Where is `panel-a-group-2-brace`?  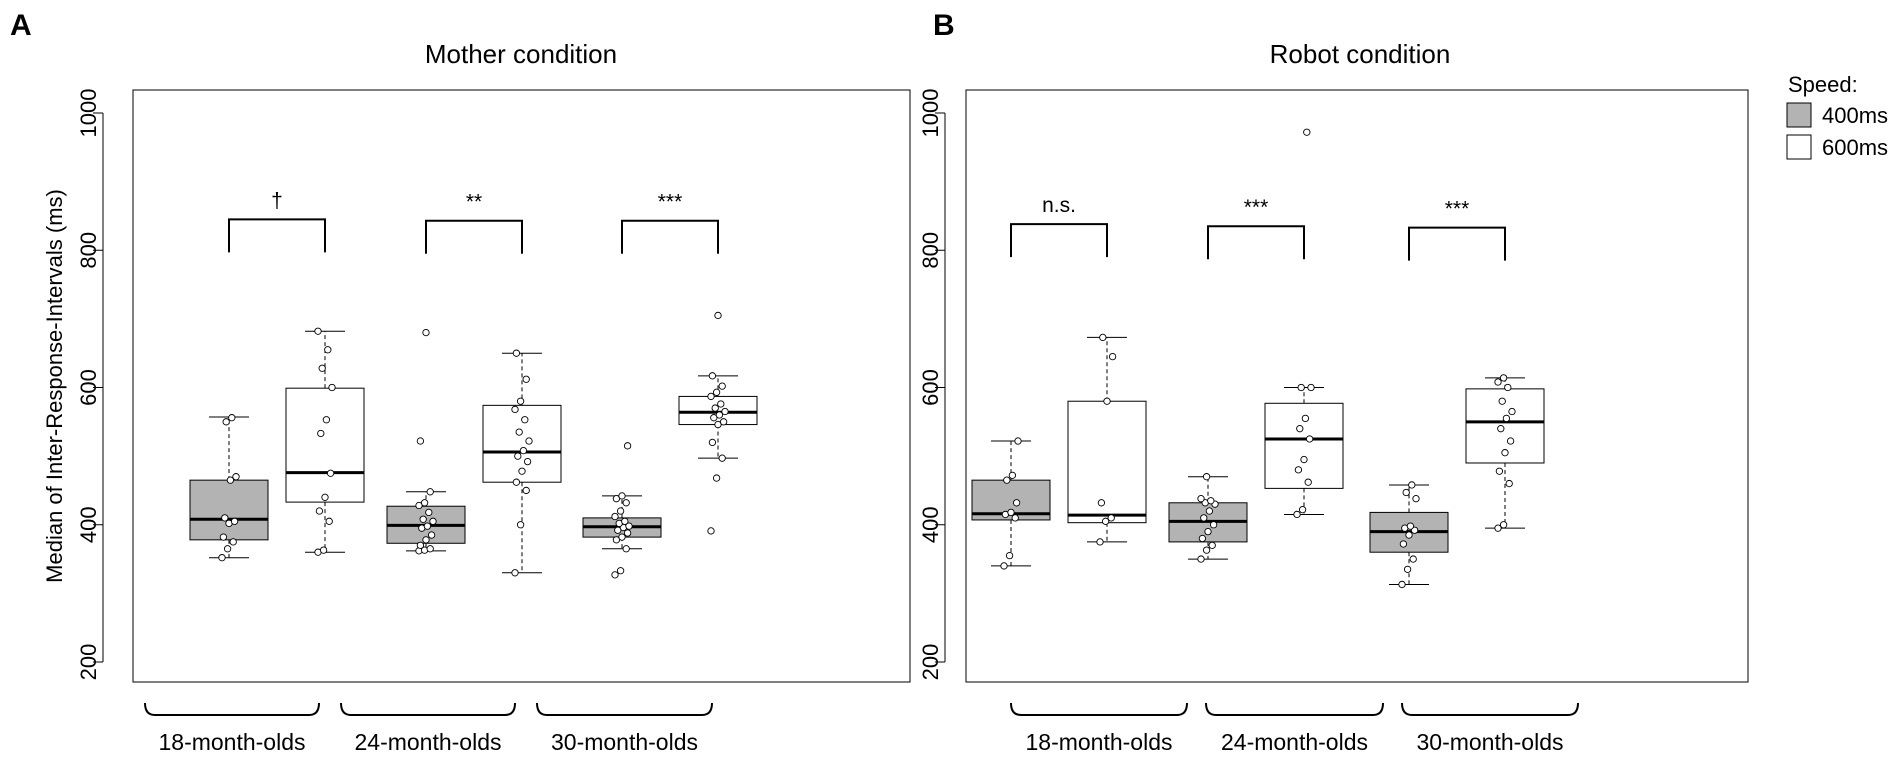 panel-a-group-2-brace is located at coordinates (428, 709).